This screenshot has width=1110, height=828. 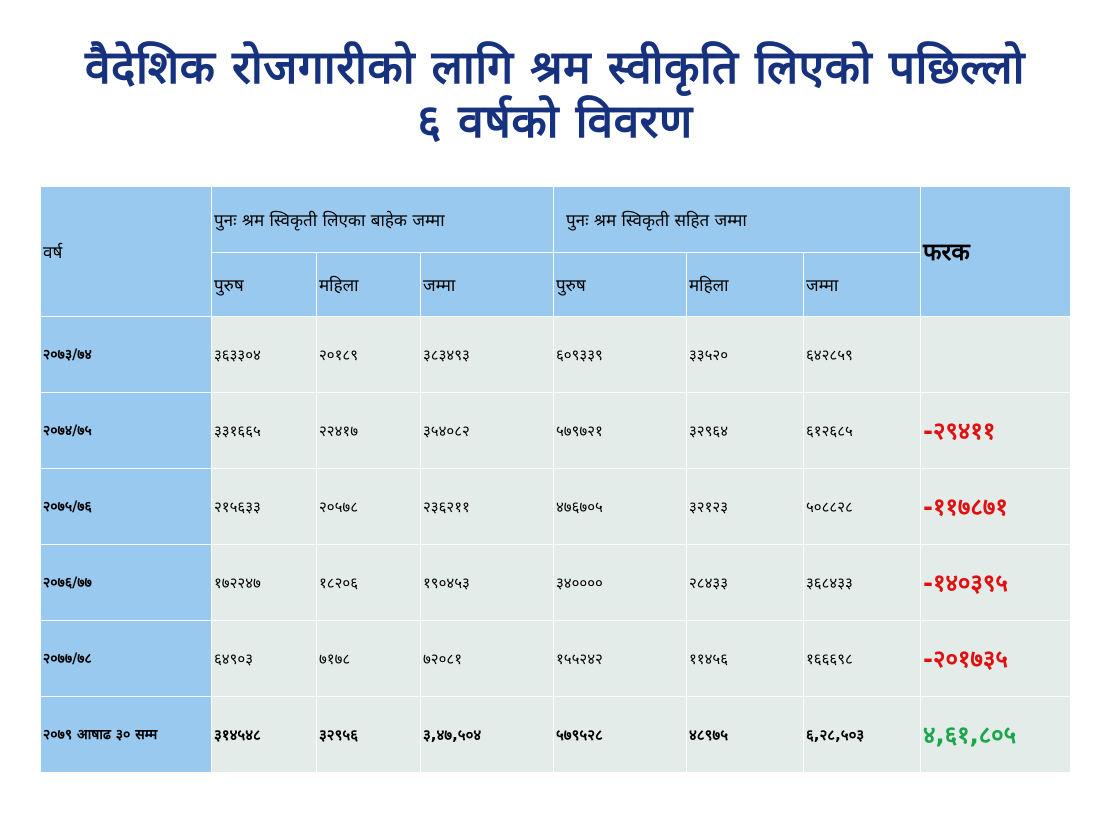 I want to click on difference-cell: -२९४११, so click(x=996, y=430).